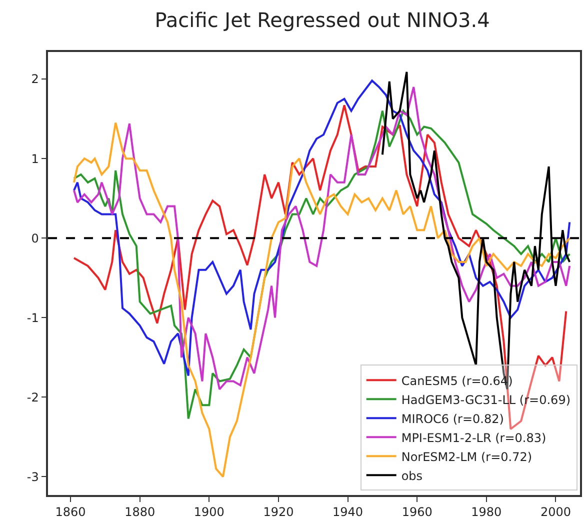 The height and width of the screenshot is (523, 586). Describe the element at coordinates (556, 512) in the screenshot. I see `x-tick-label: 2000` at that location.